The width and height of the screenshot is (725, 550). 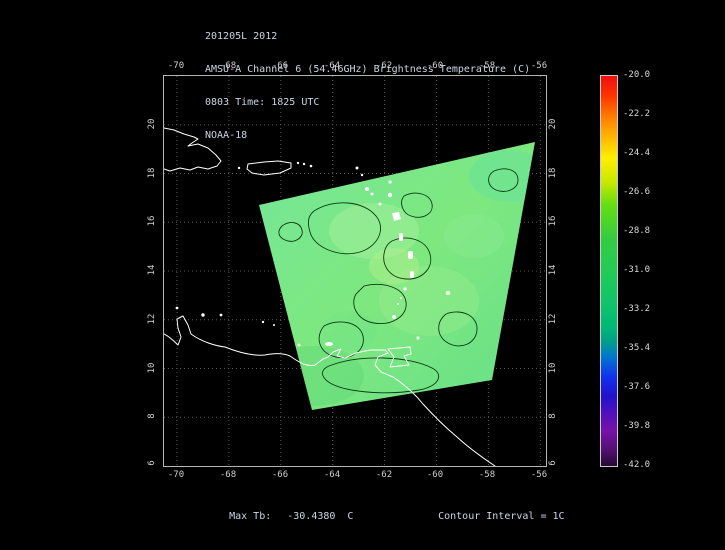 I want to click on lat-tick-right: 10, so click(x=553, y=368).